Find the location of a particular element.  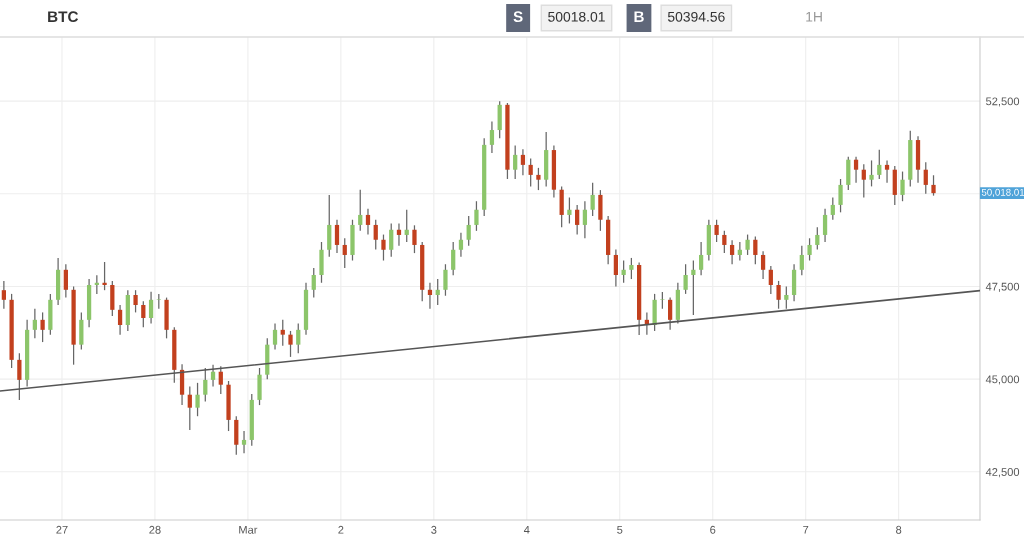

x-tick-label: 5 is located at coordinates (620, 529).